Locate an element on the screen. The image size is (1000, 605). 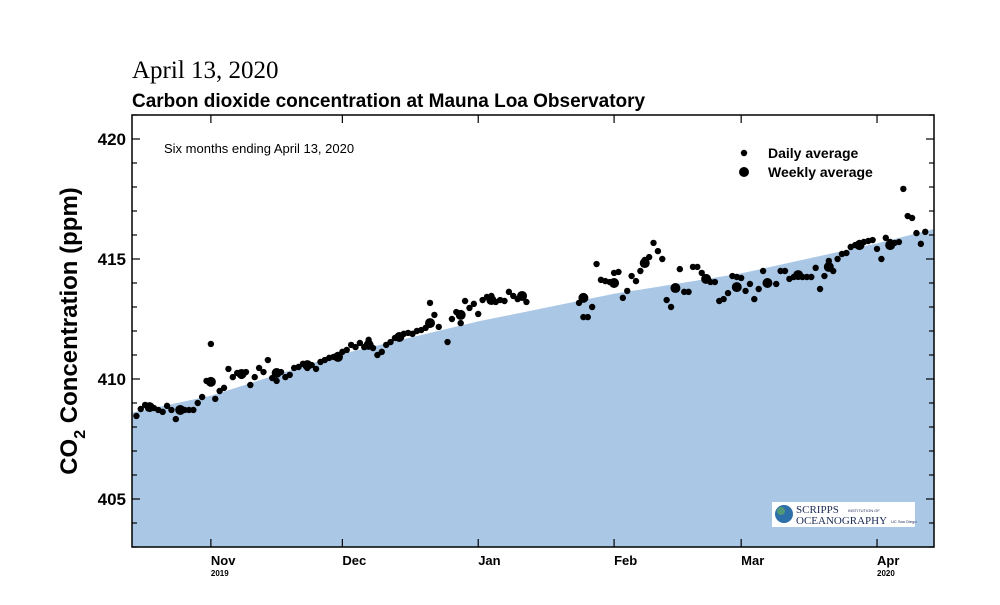
y-axis-label: CO2 Concentration (ppm) is located at coordinates (72, 331).